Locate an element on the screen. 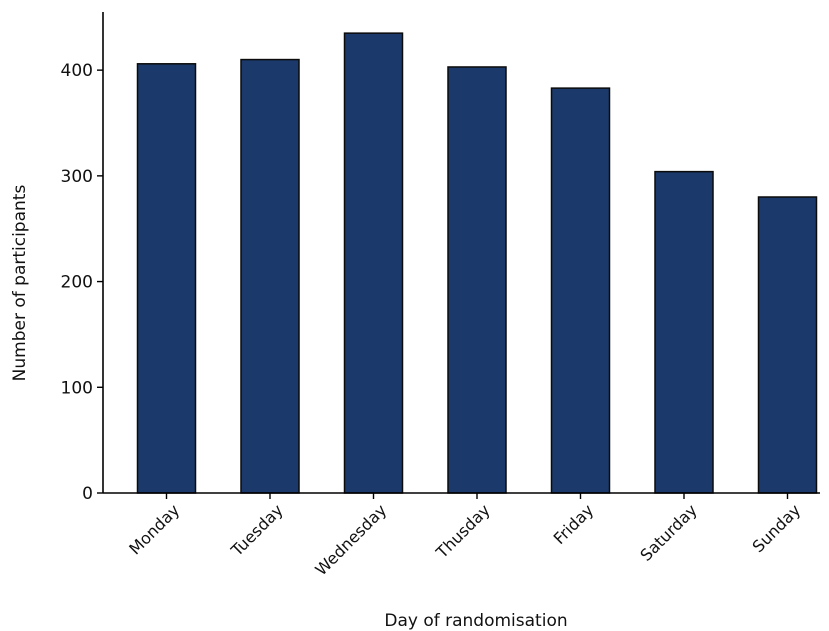 The image size is (829, 631). y-tick-label: 300 is located at coordinates (77, 177).